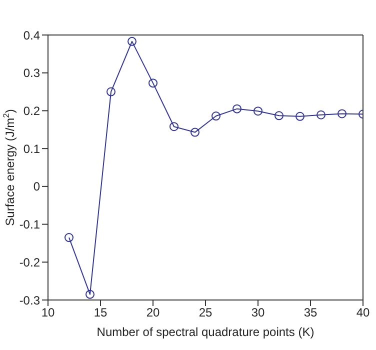 The image size is (376, 350). I want to click on y-tick-label: 0.3, so click(31, 73).